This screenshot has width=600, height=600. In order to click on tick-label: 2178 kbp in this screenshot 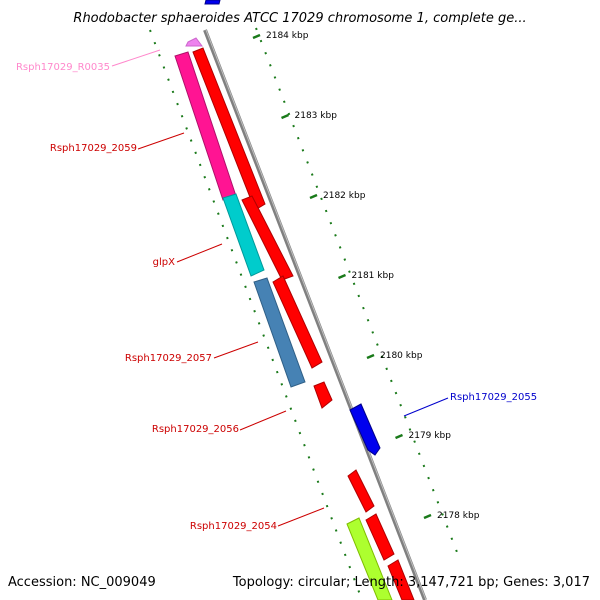, I will do `click(458, 516)`.